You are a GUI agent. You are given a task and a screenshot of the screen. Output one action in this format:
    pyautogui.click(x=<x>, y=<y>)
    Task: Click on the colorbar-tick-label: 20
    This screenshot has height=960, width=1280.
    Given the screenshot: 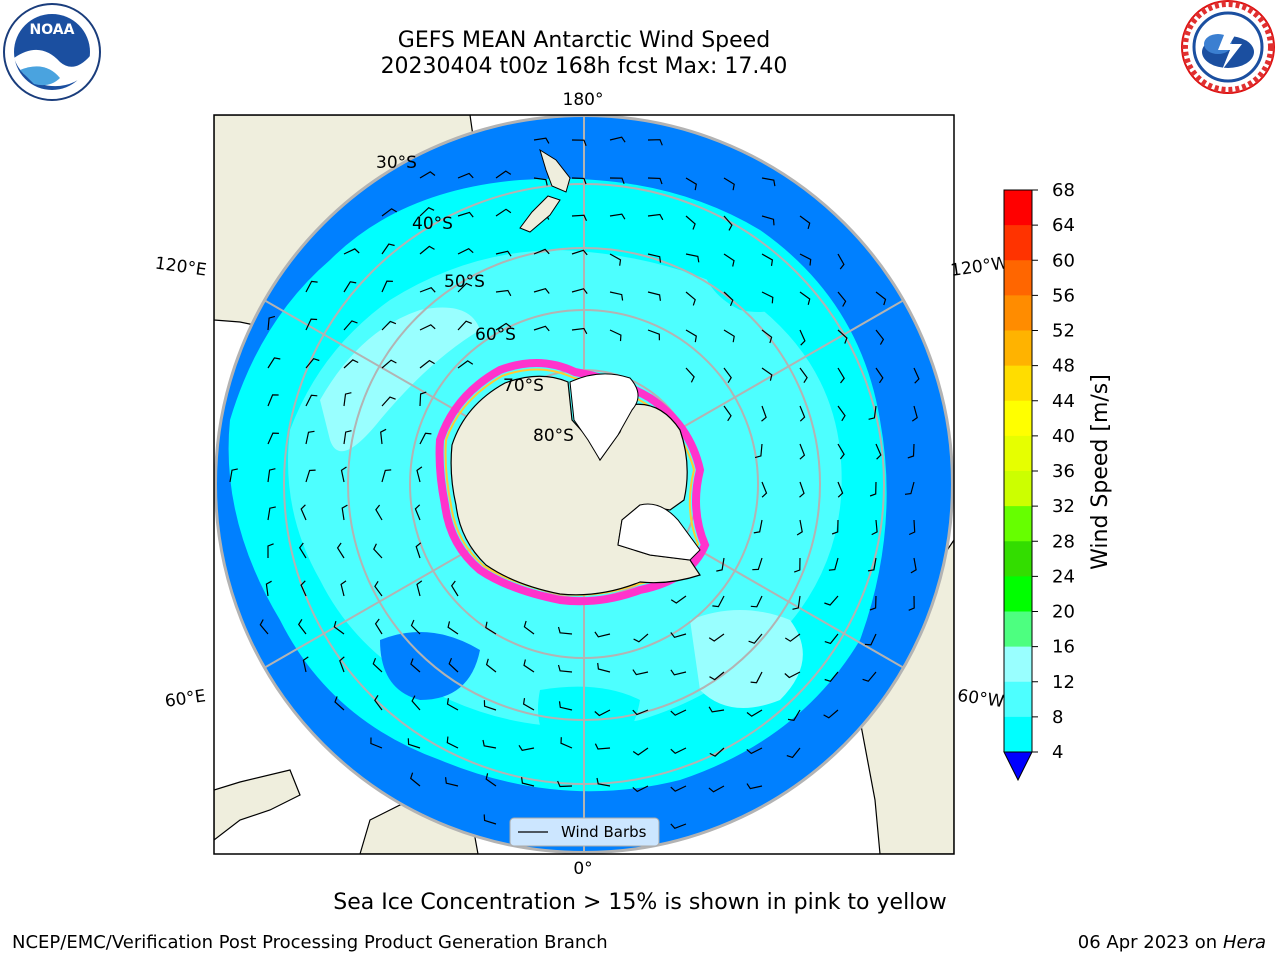 What is the action you would take?
    pyautogui.click(x=1063, y=612)
    